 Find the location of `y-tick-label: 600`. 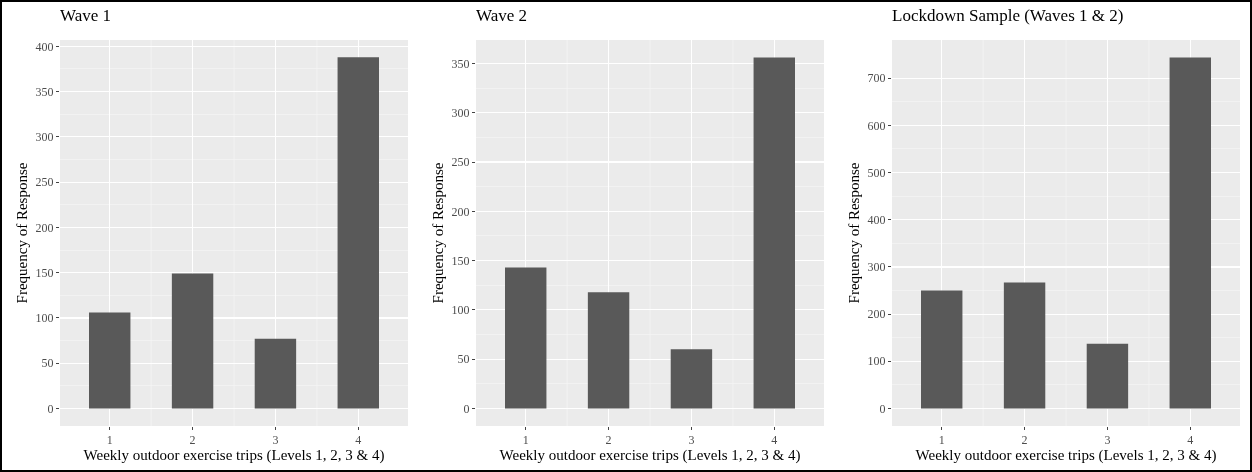

y-tick-label: 600 is located at coordinates (876, 125).